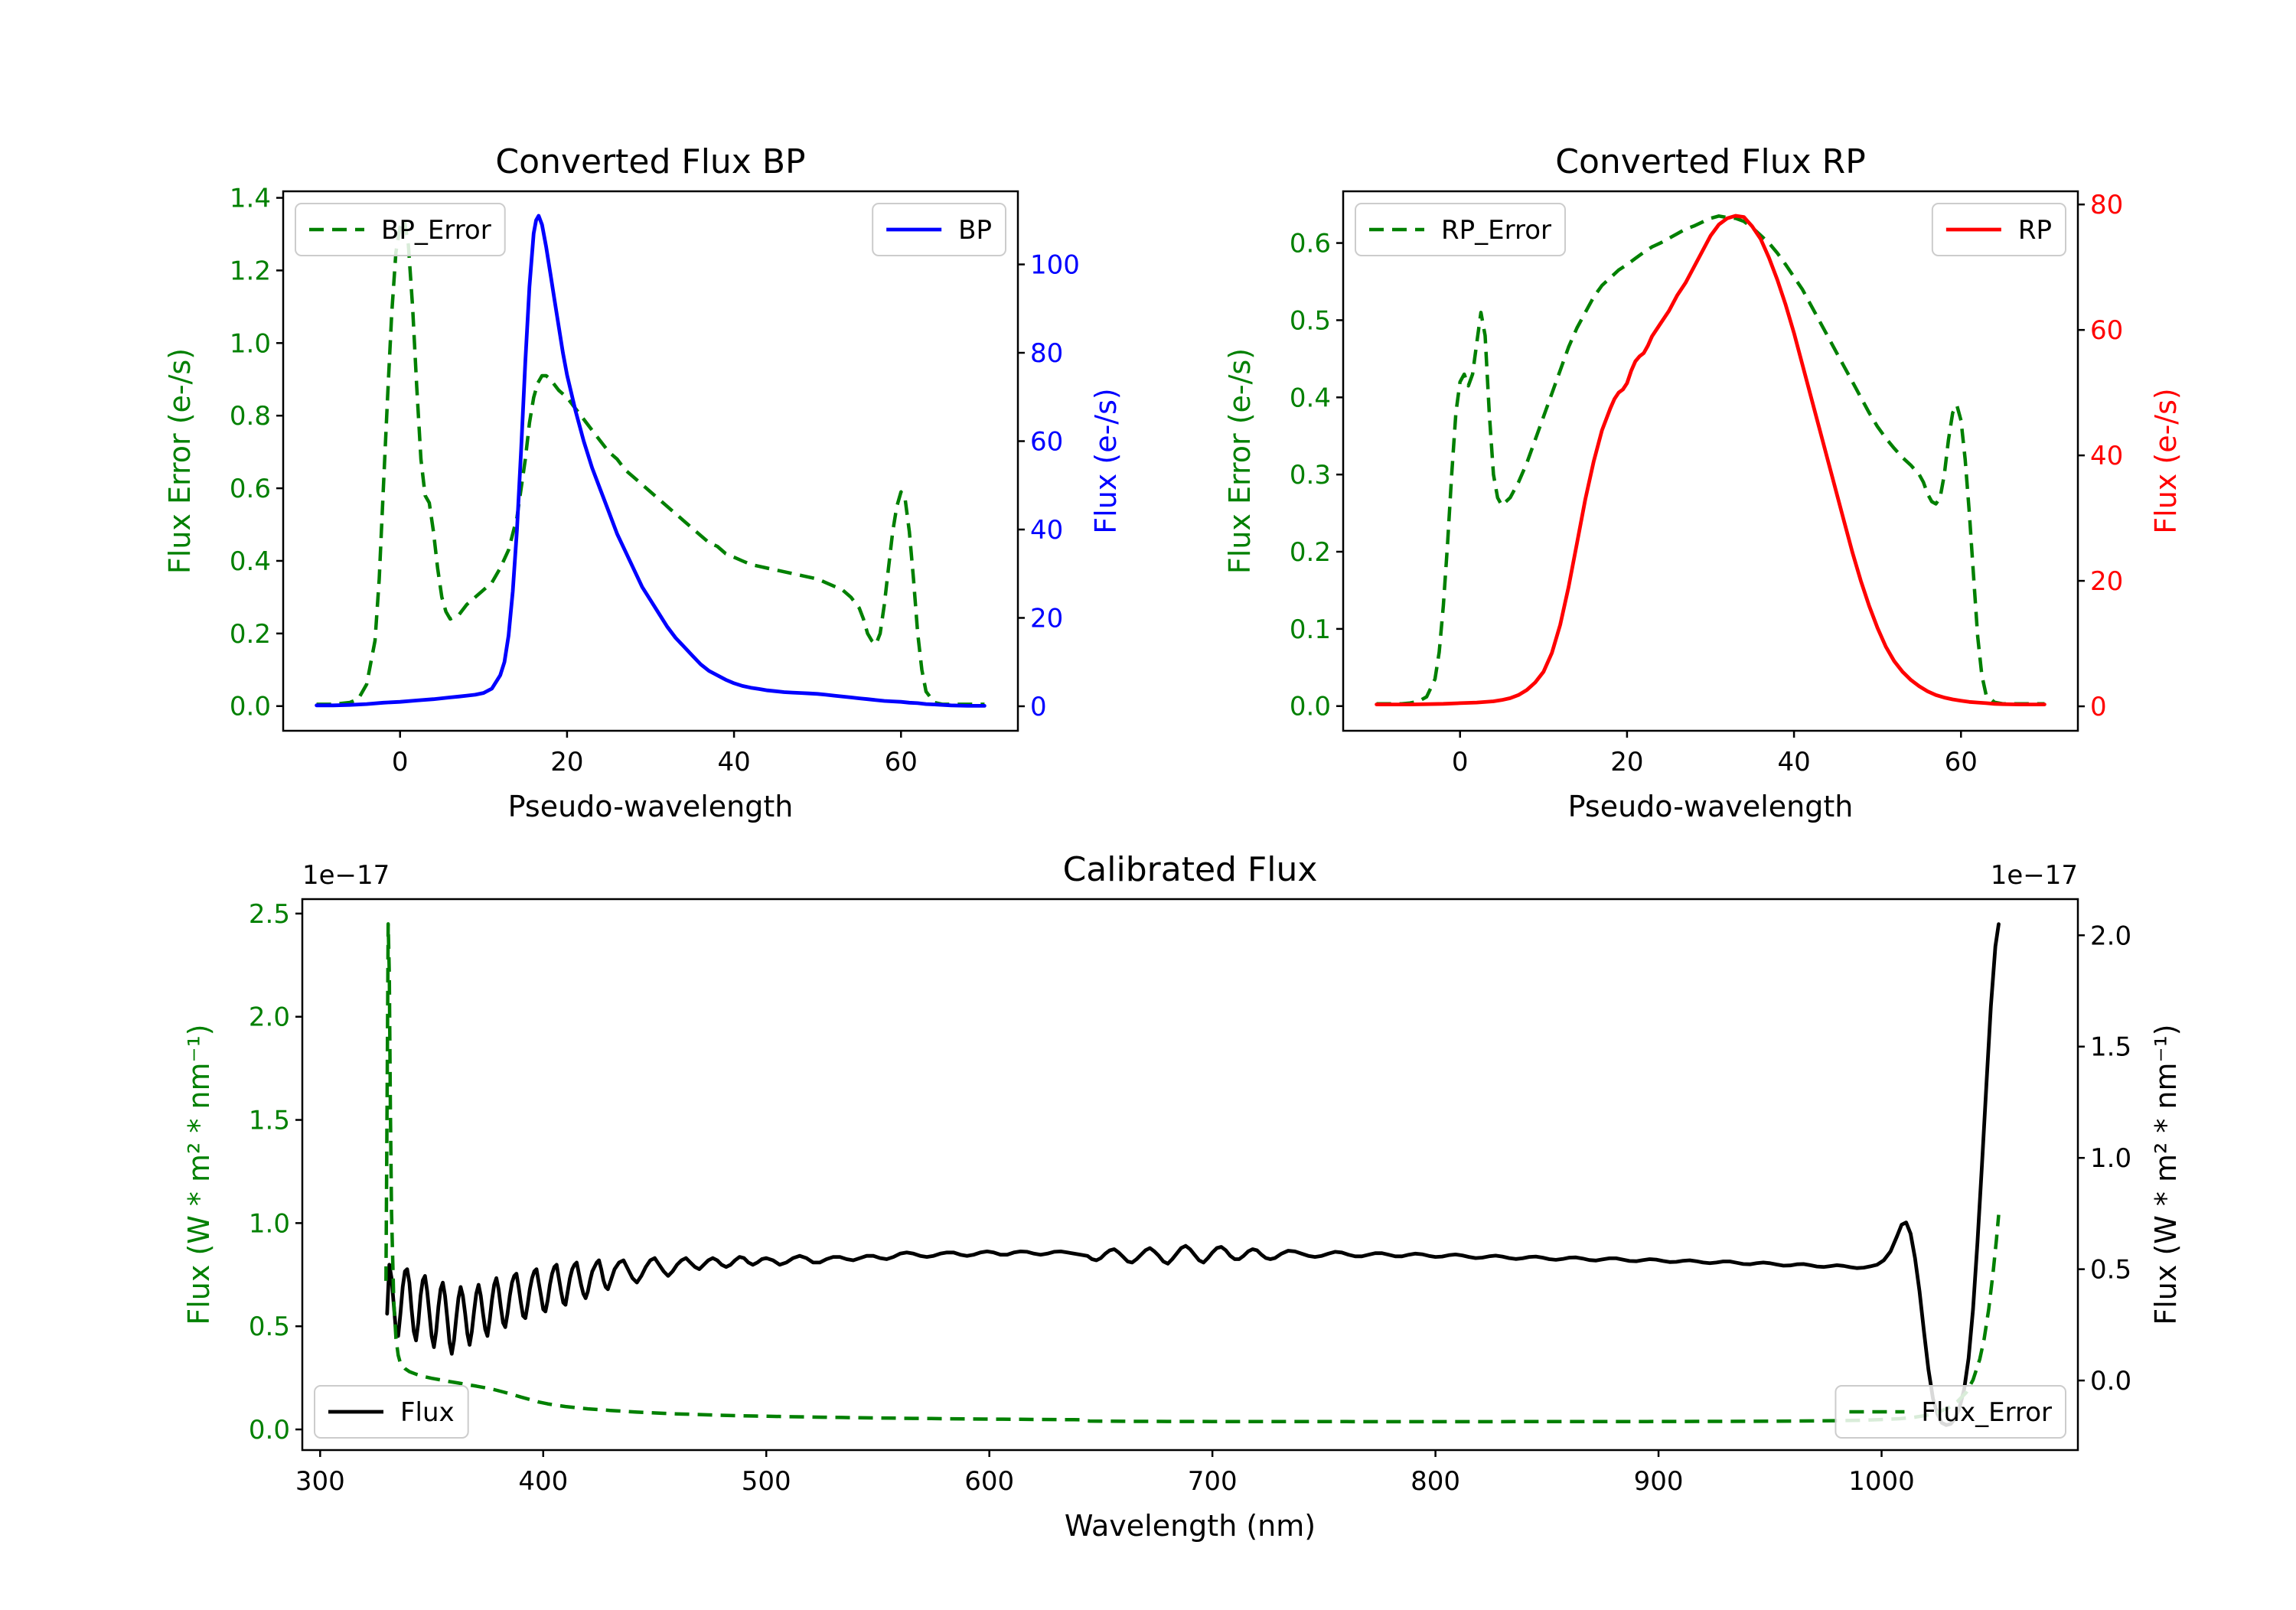 This screenshot has width=2296, height=1610. I want to click on rp-x-tick-label: 0, so click(1460, 762).